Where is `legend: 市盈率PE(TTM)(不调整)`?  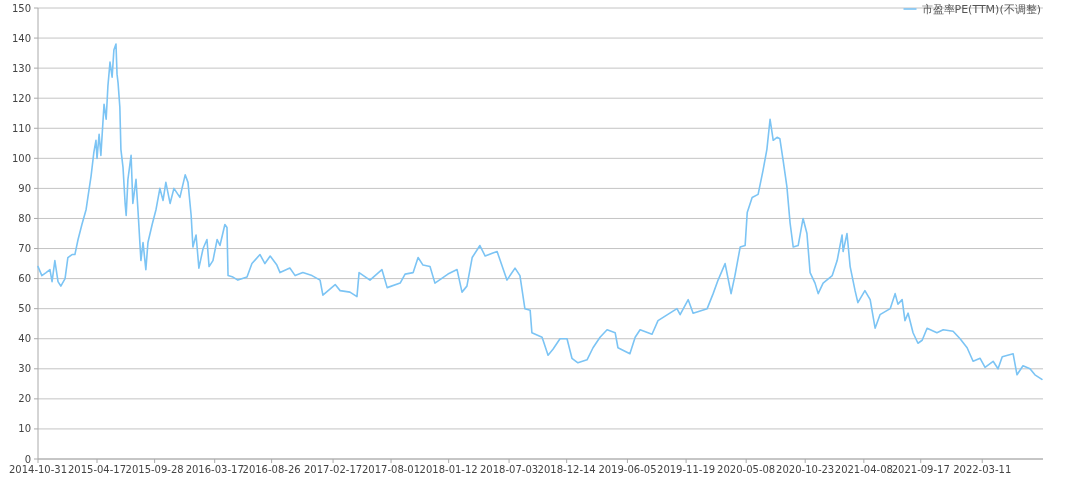
legend: 市盈率PE(TTM)(不调整) is located at coordinates (971, 9).